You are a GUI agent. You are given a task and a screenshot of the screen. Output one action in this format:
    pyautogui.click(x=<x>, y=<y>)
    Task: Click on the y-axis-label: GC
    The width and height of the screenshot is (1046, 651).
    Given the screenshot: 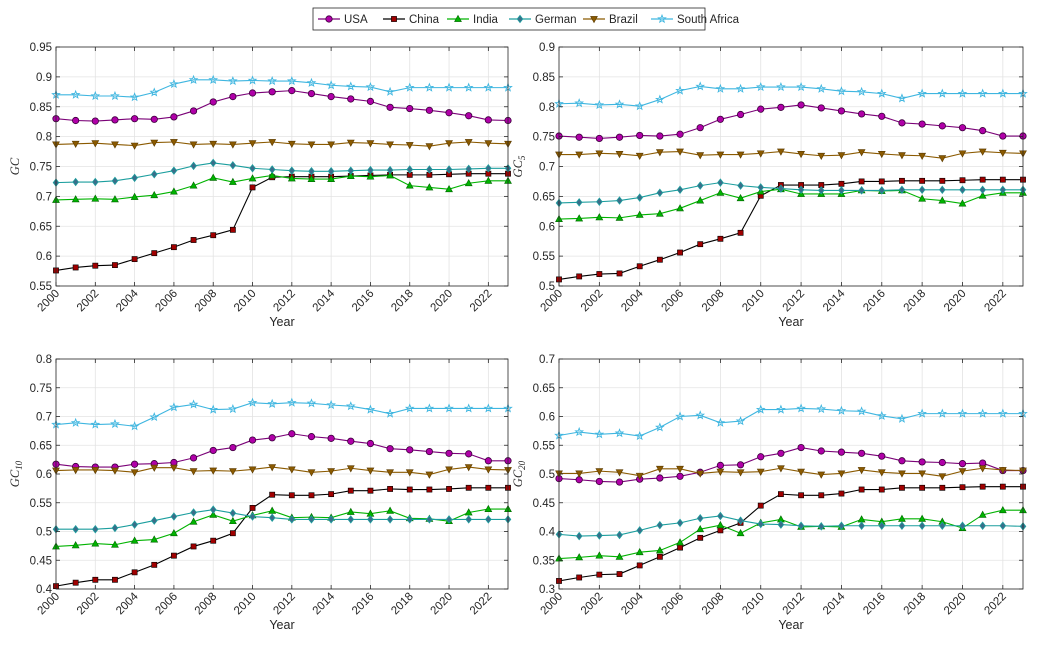 What is the action you would take?
    pyautogui.click(x=15, y=166)
    